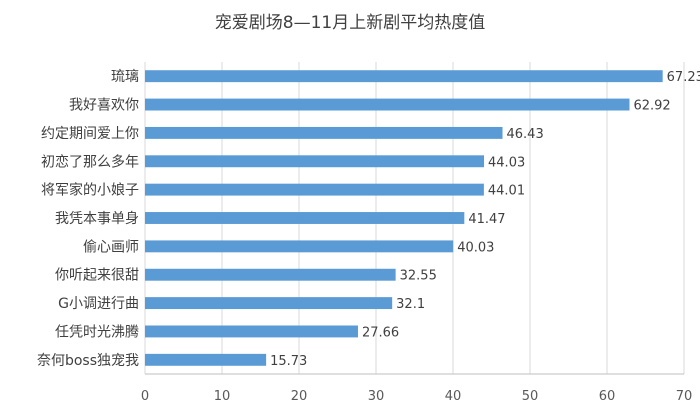 Image resolution: width=700 pixels, height=419 pixels. I want to click on x-tick-label: 30, so click(376, 396).